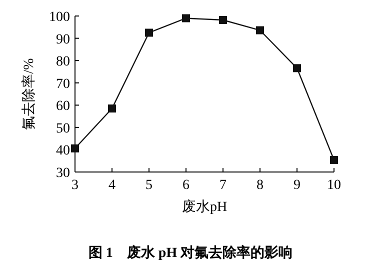 The image size is (381, 274). I want to click on x-axis-title: 废水pH, so click(205, 207).